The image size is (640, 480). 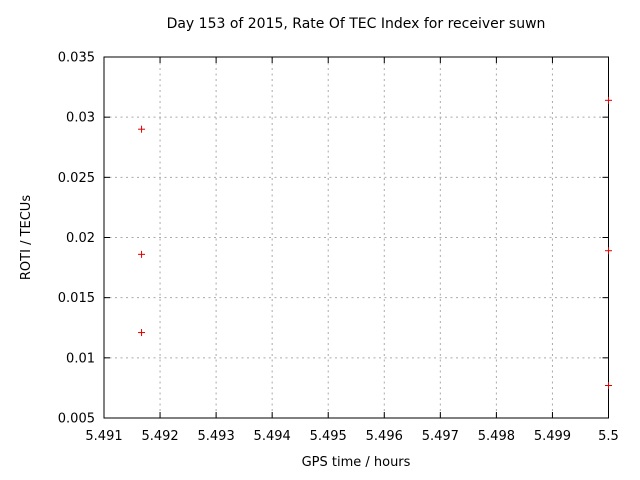 I want to click on x-tick-label: 5.494, so click(x=272, y=436).